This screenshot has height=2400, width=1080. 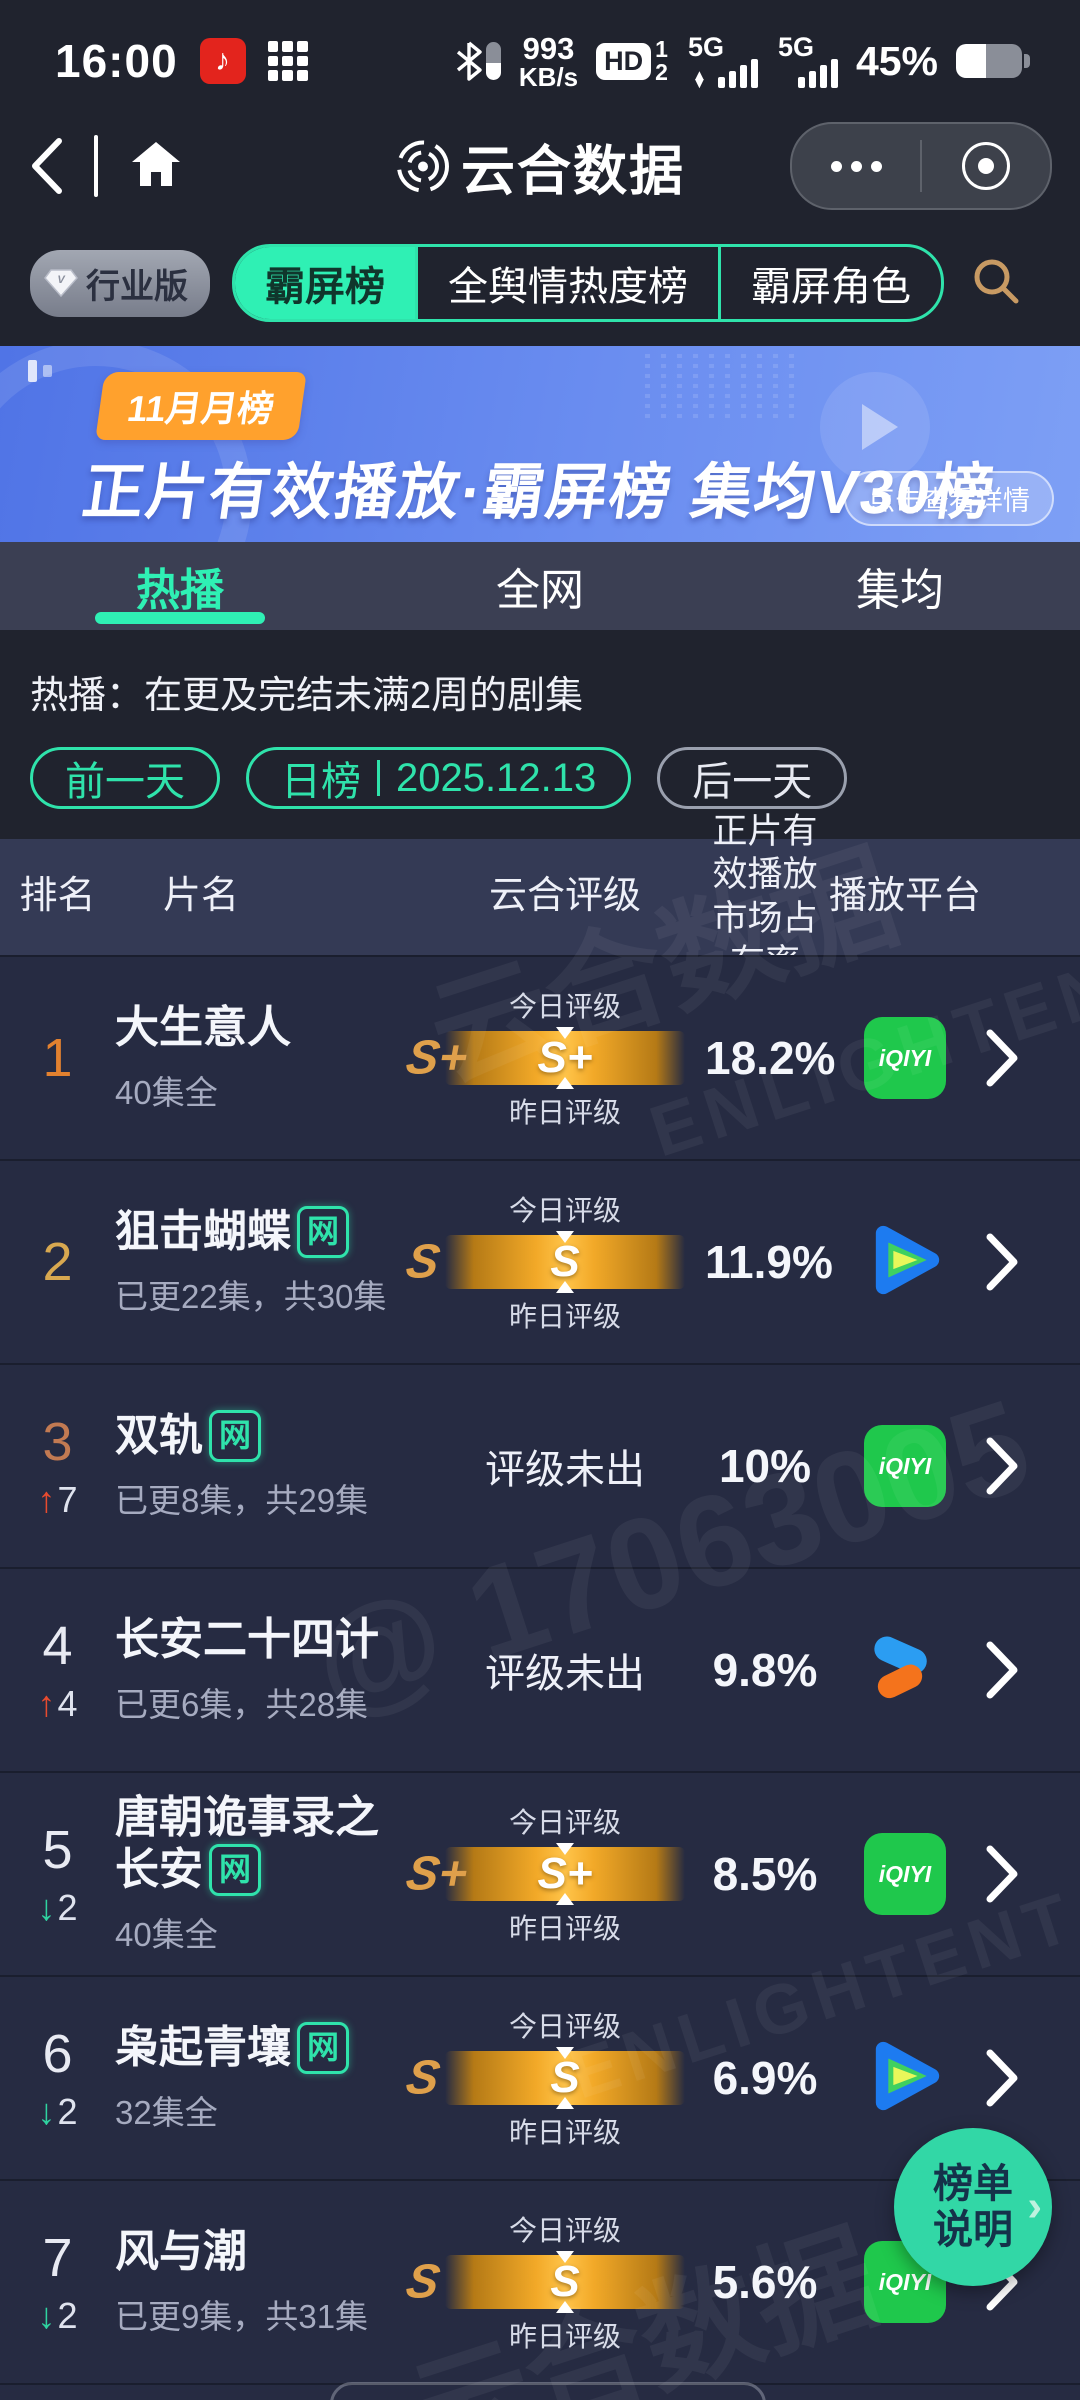 What do you see at coordinates (765, 1670) in the screenshot?
I see `market-share-value: 9.8%` at bounding box center [765, 1670].